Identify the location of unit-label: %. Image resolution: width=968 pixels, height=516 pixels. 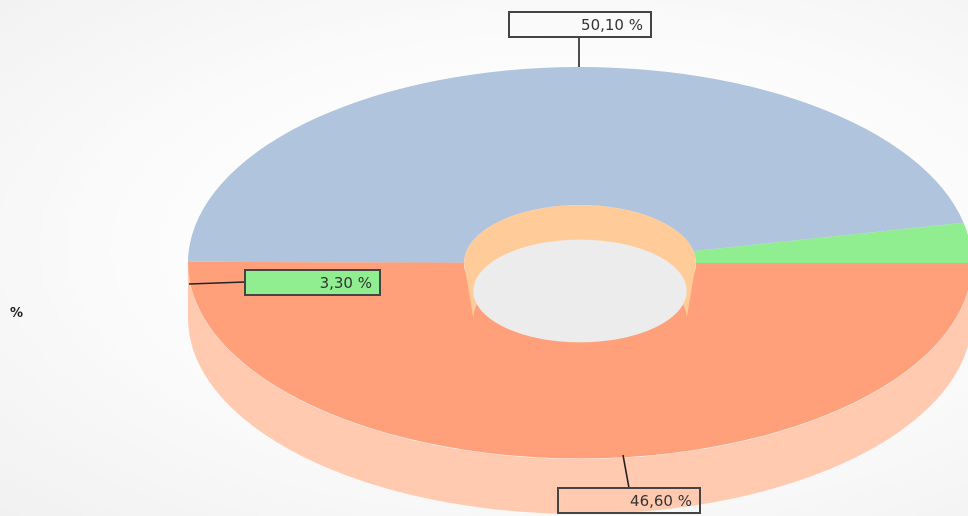
(17, 313).